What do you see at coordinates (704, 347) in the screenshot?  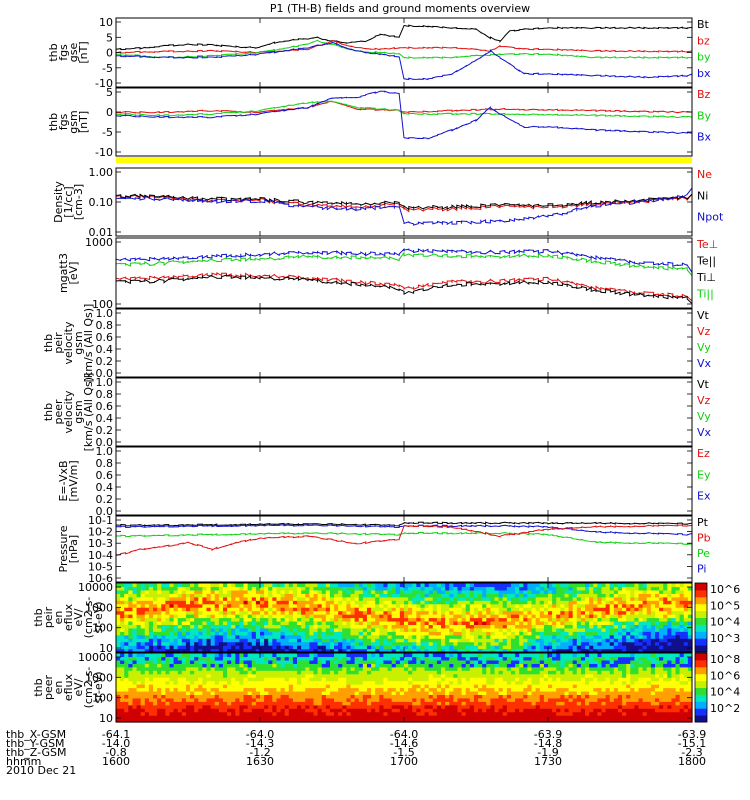 I see `legend-entry: Vy` at bounding box center [704, 347].